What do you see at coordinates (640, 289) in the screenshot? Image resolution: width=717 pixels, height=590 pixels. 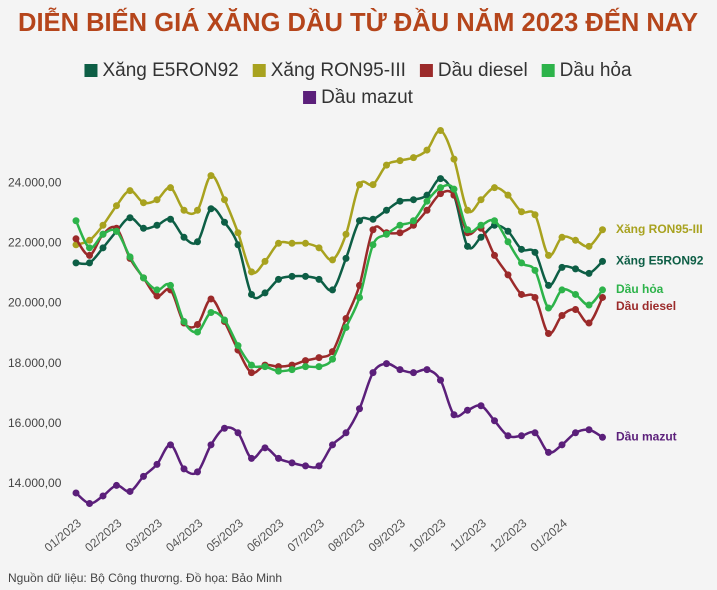 I see `end-label: Dầu hỏa` at bounding box center [640, 289].